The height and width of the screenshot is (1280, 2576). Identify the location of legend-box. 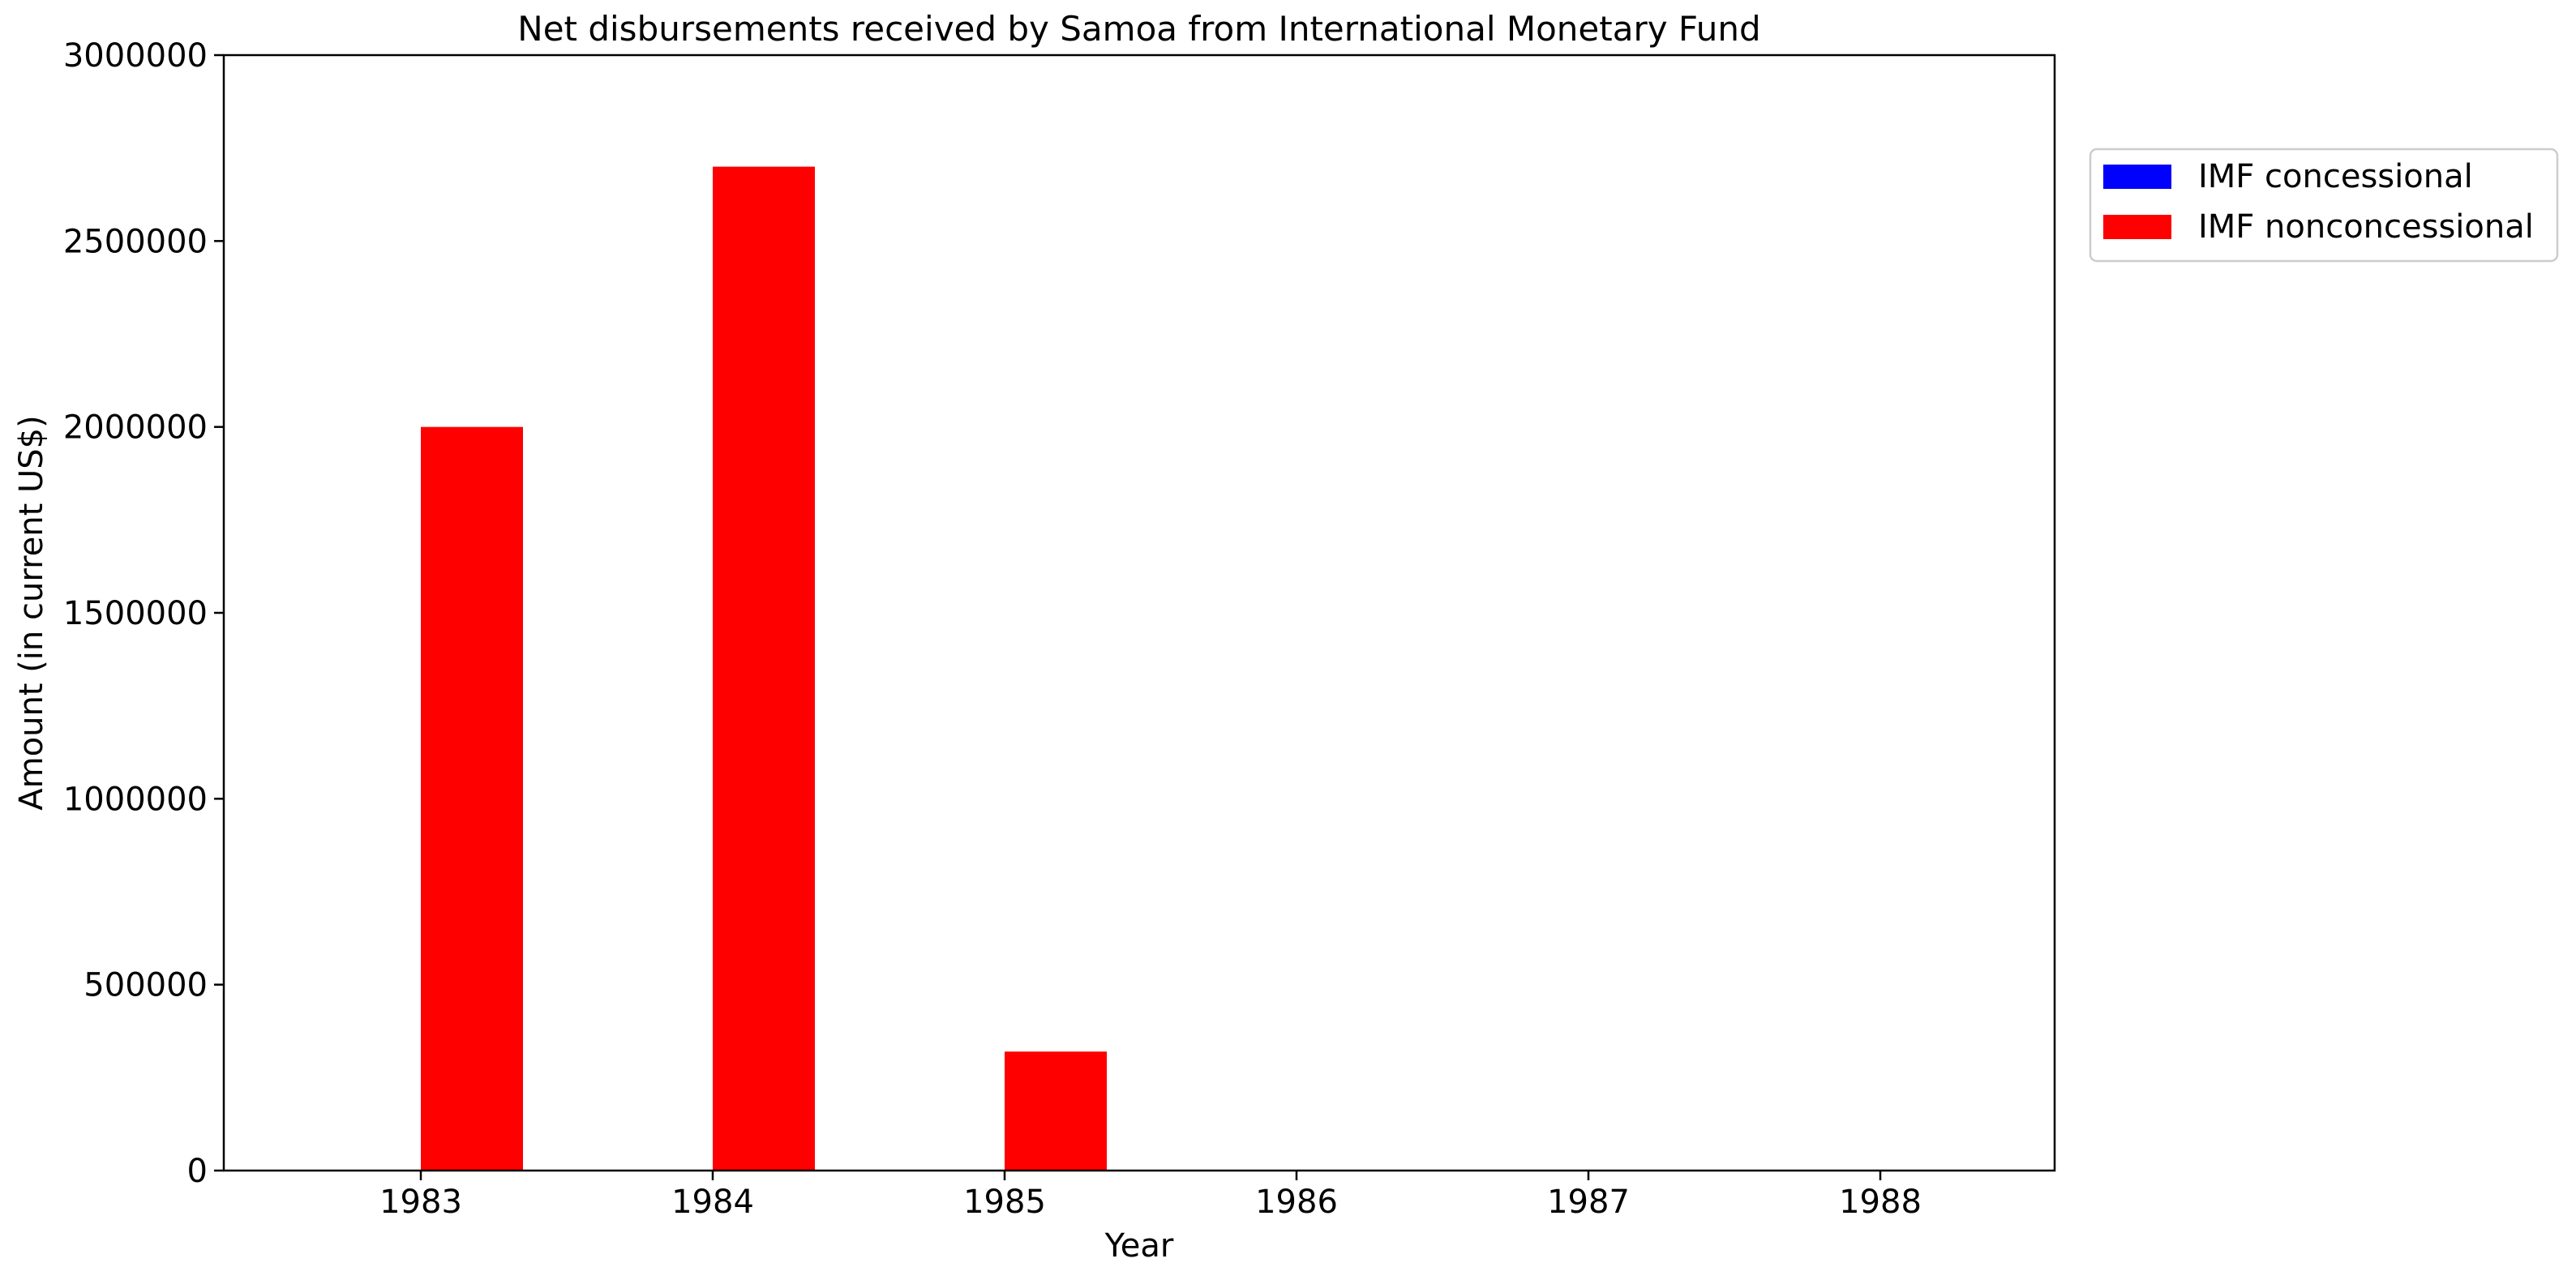
(2324, 206).